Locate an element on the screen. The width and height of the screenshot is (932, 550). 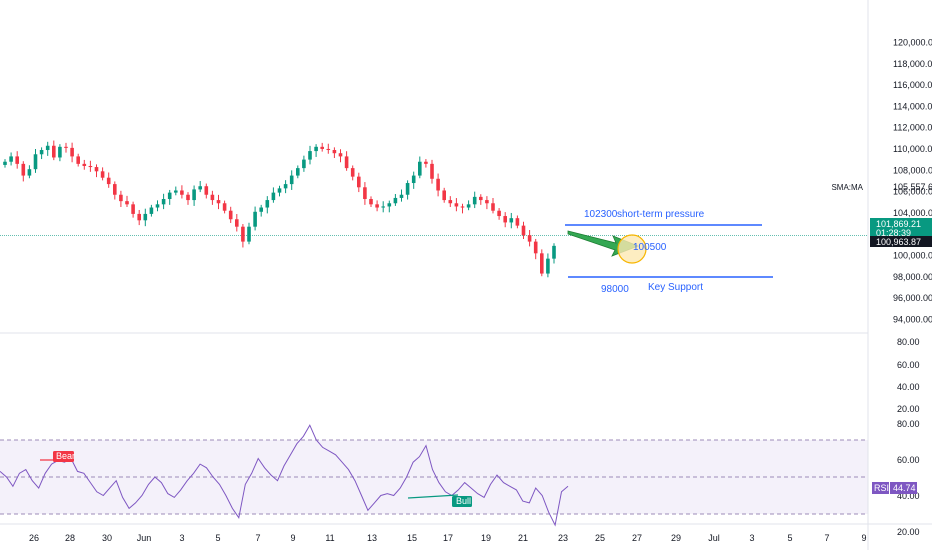
sma-value: 105,557.68 is located at coordinates (912, 187).